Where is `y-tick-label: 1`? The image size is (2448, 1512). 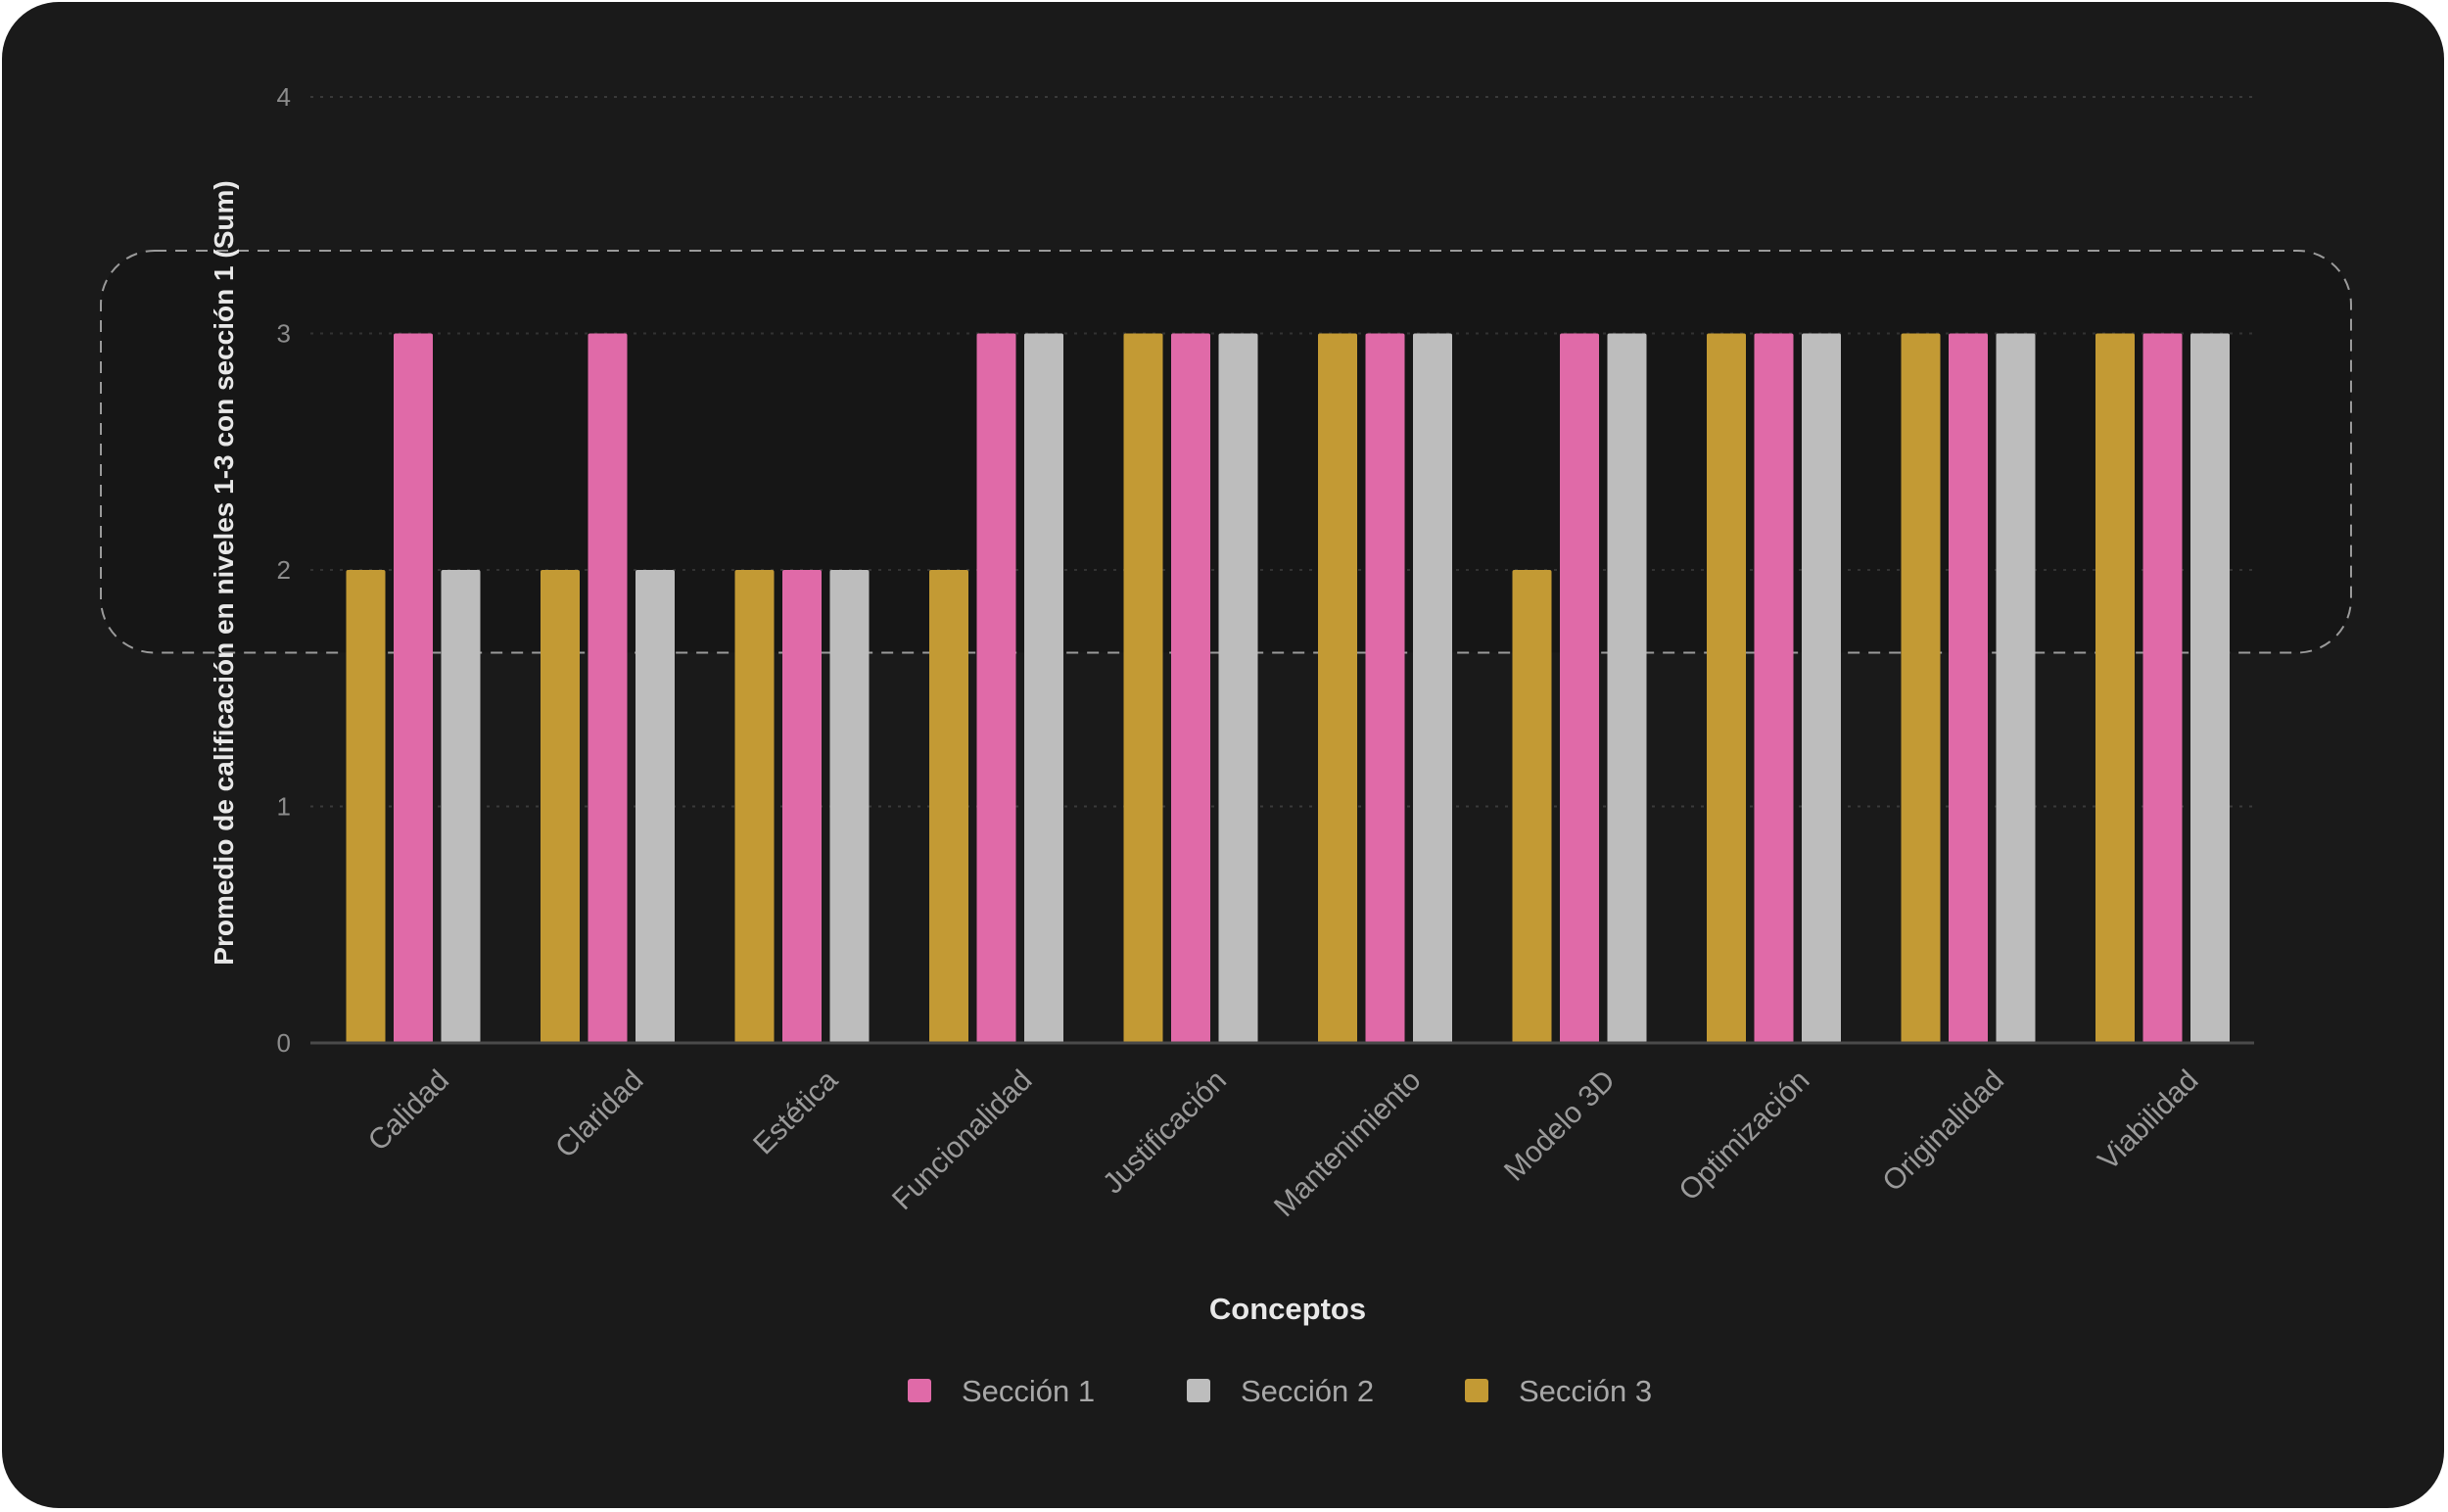
y-tick-label: 1 is located at coordinates (284, 807).